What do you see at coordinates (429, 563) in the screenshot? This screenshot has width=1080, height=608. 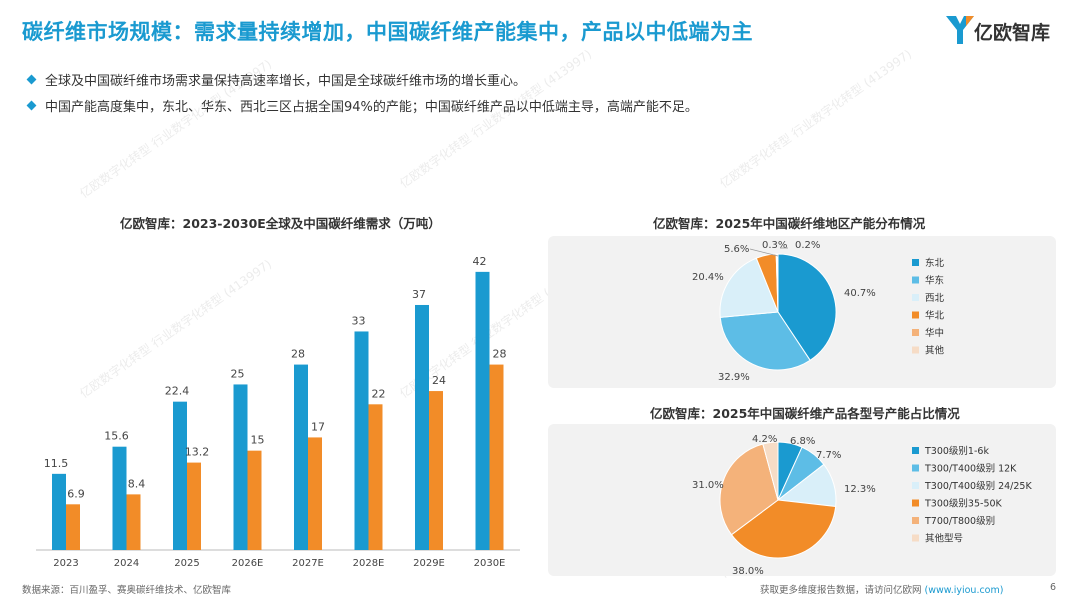 I see `x-tick-label: 2029E` at bounding box center [429, 563].